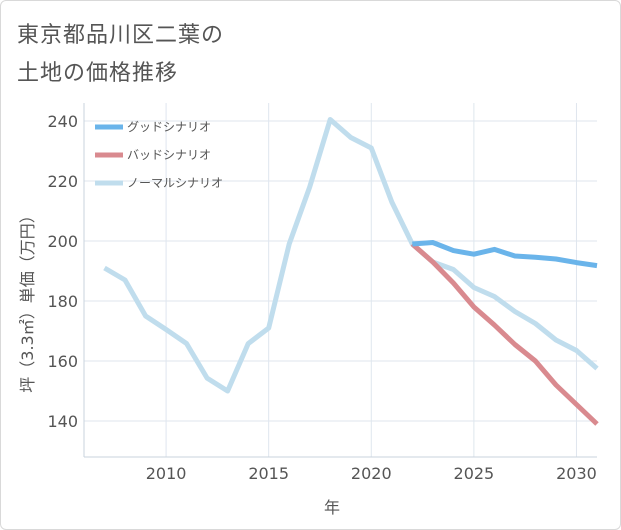 The height and width of the screenshot is (530, 621). Describe the element at coordinates (169, 127) in the screenshot. I see `legend-label: グッドシナリオ` at that location.